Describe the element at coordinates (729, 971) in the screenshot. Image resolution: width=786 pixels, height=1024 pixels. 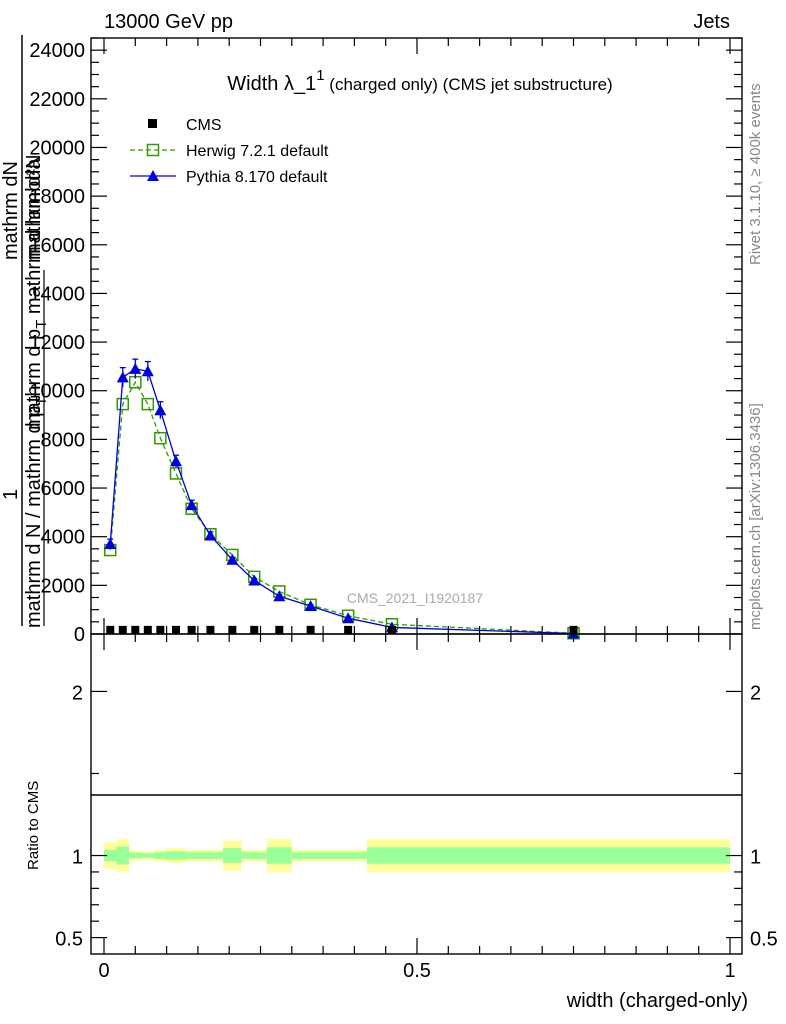
I see `x-tick-label: 1` at that location.